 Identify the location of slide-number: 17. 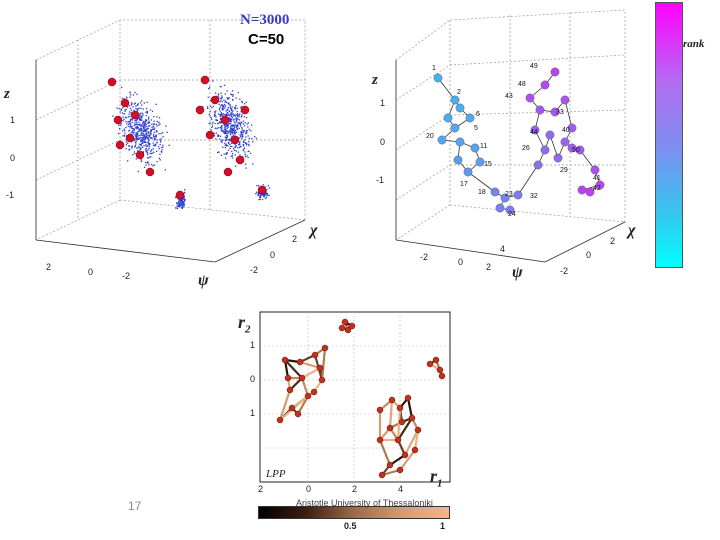
(135, 506).